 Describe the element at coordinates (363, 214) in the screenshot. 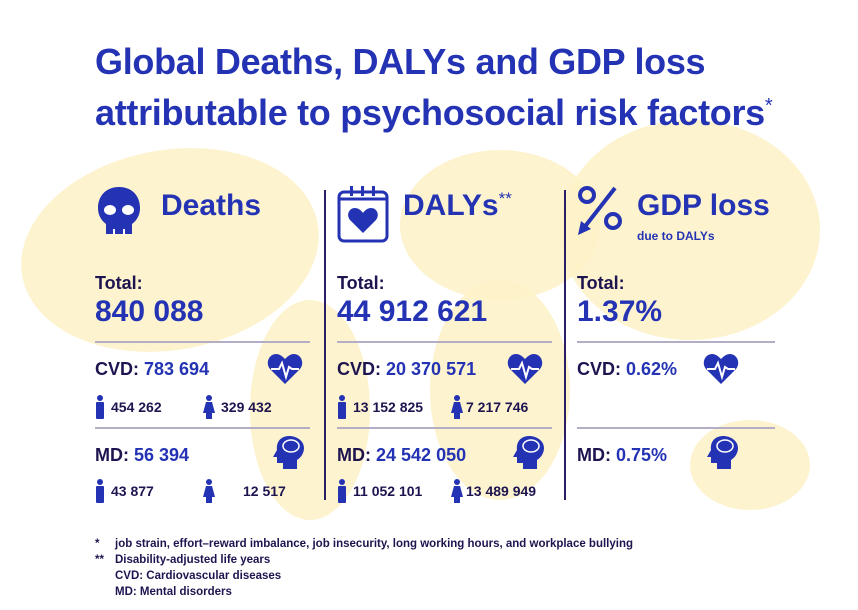

I see `calendar-heart-icon` at that location.